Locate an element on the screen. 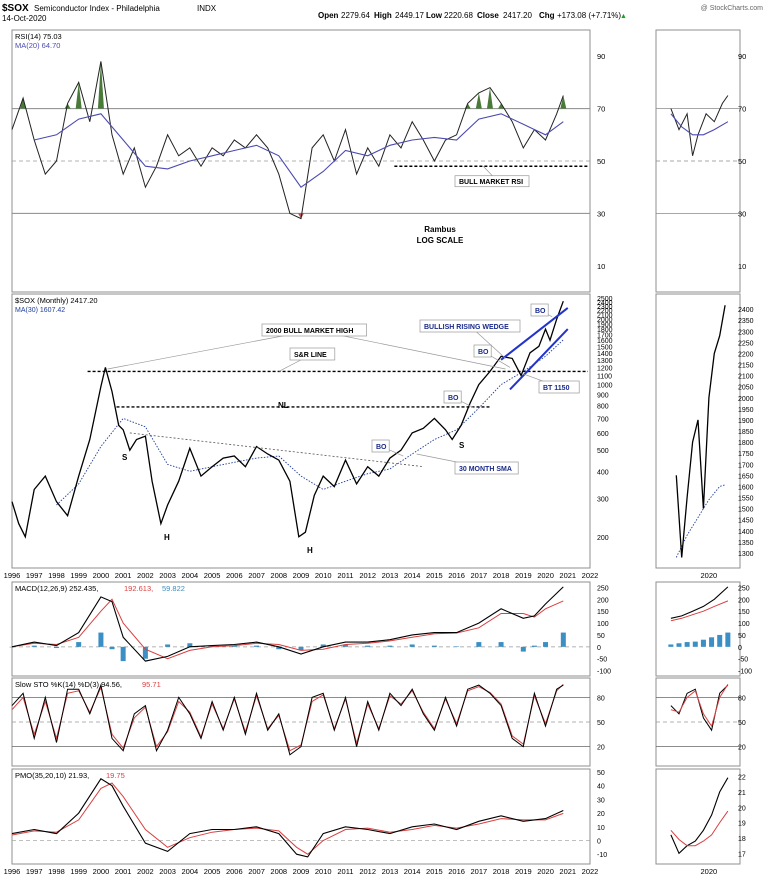 The height and width of the screenshot is (879, 765). sr-callout-label: S&R LINE is located at coordinates (310, 355).